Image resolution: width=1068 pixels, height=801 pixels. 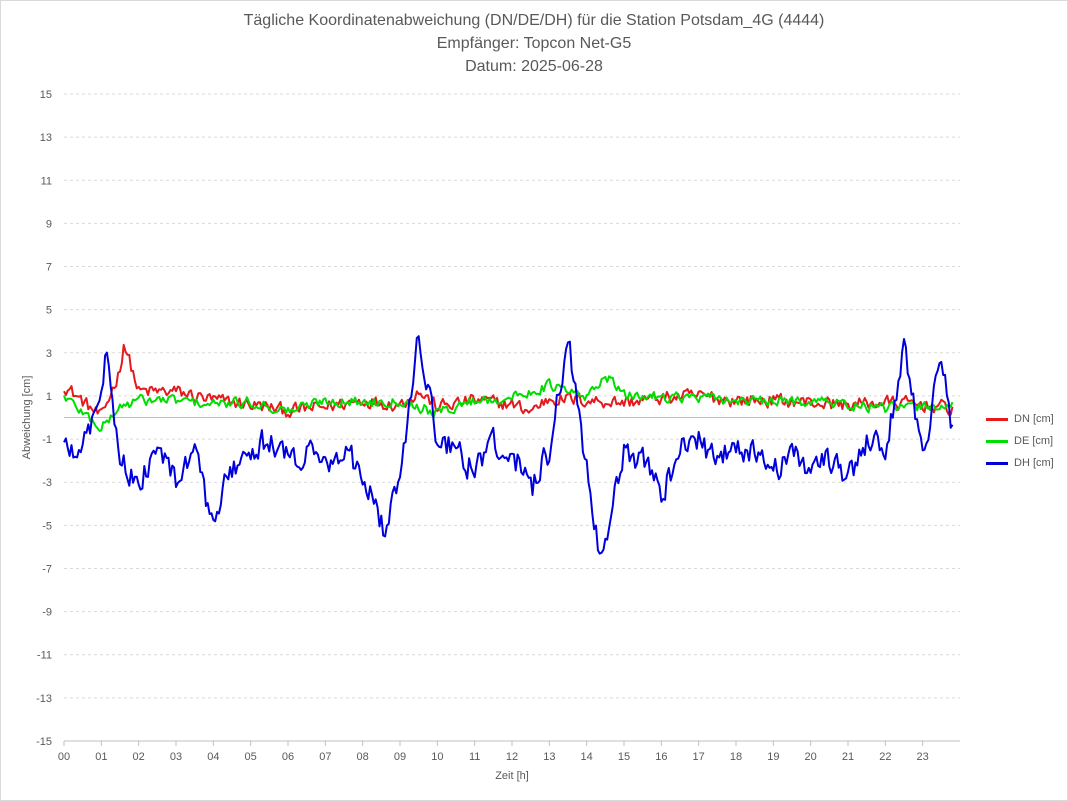 What do you see at coordinates (44, 656) in the screenshot?
I see `y-tick-label: -11` at bounding box center [44, 656].